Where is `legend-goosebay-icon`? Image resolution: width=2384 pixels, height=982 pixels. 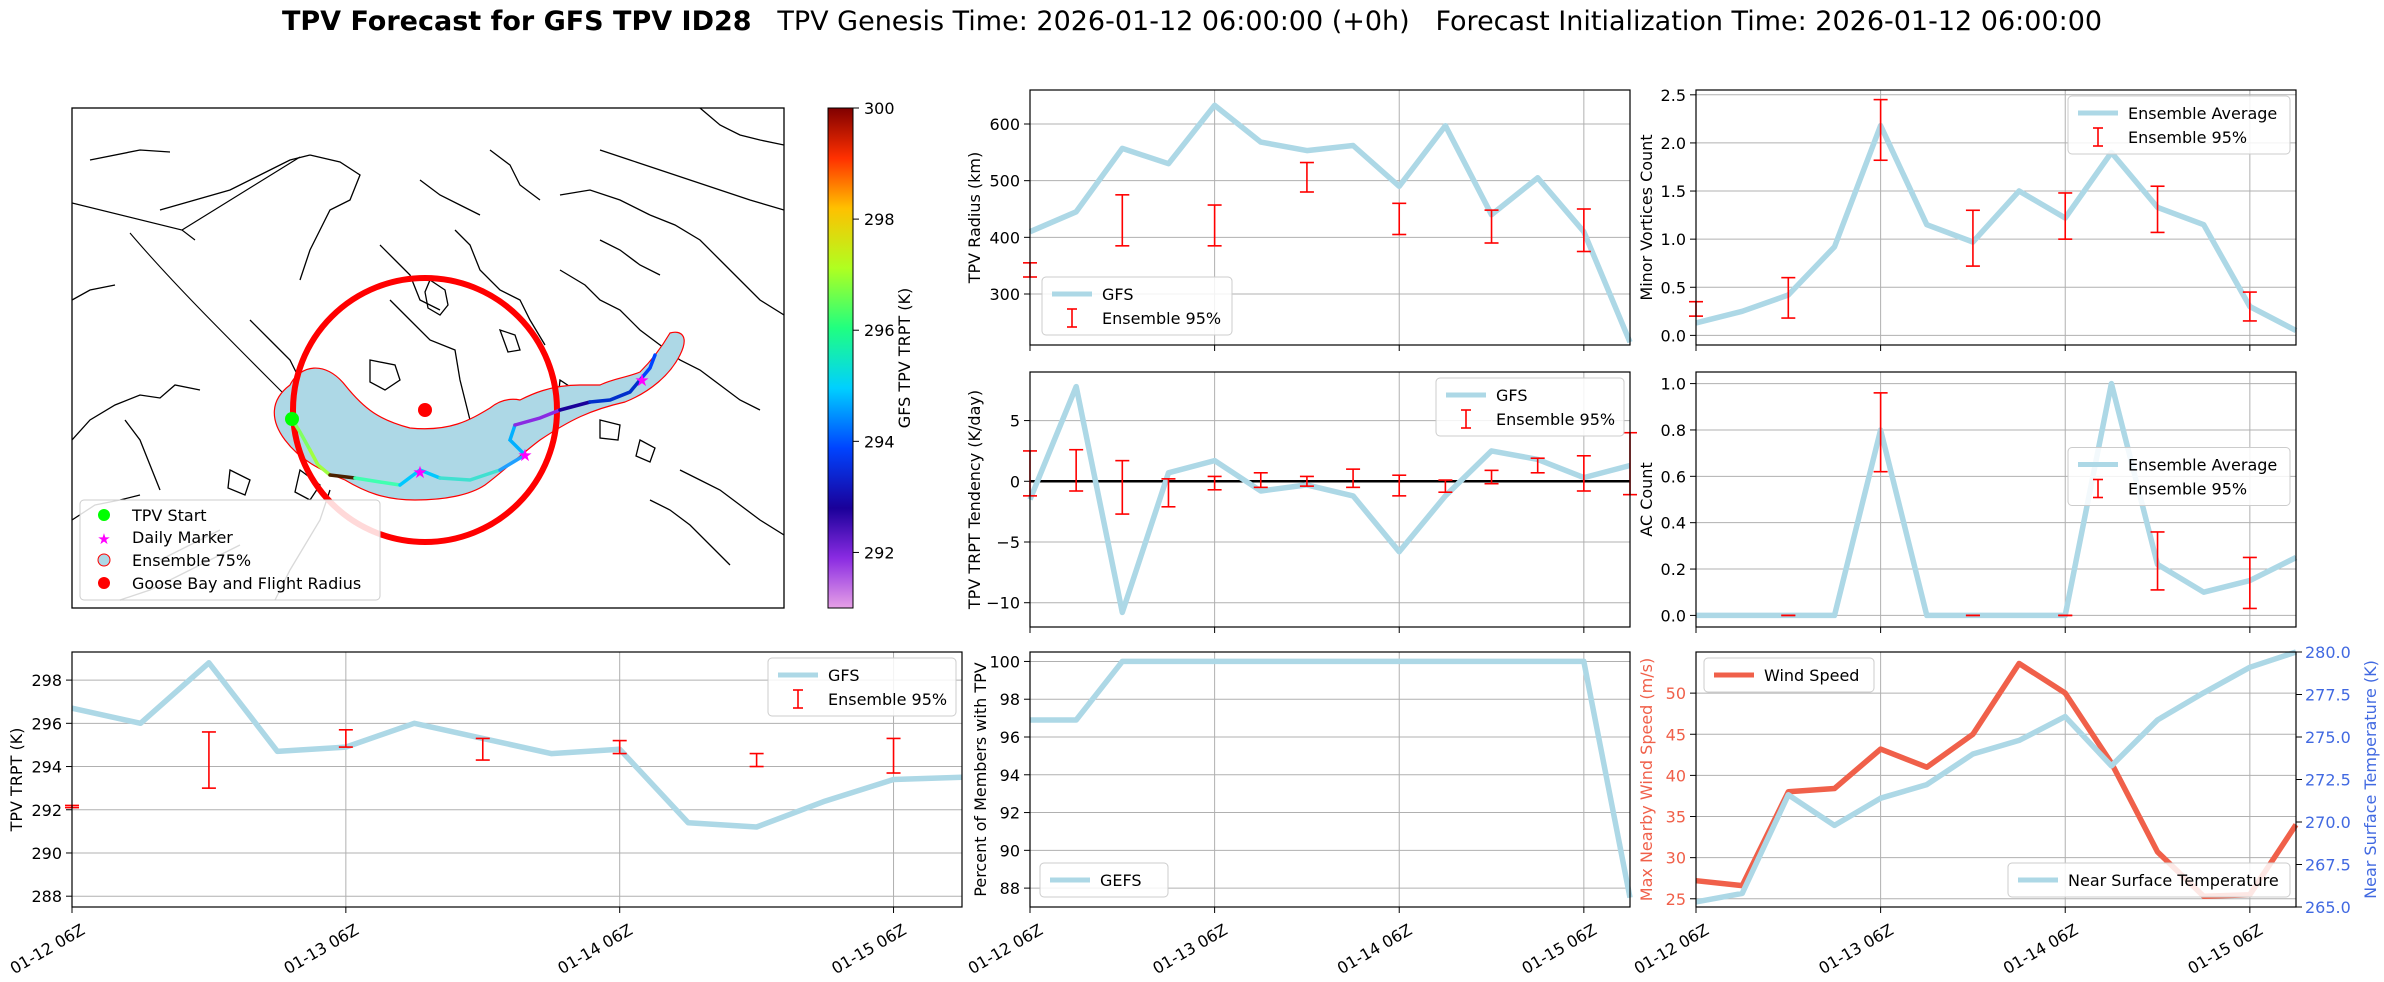
legend-goosebay-icon is located at coordinates (104, 583).